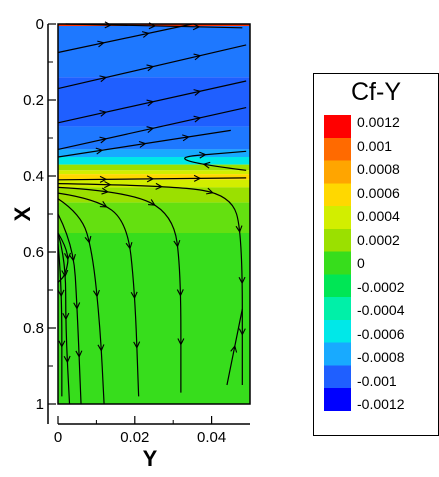 The image size is (439, 477). I want to click on legend-label: -0.0006, so click(381, 333).